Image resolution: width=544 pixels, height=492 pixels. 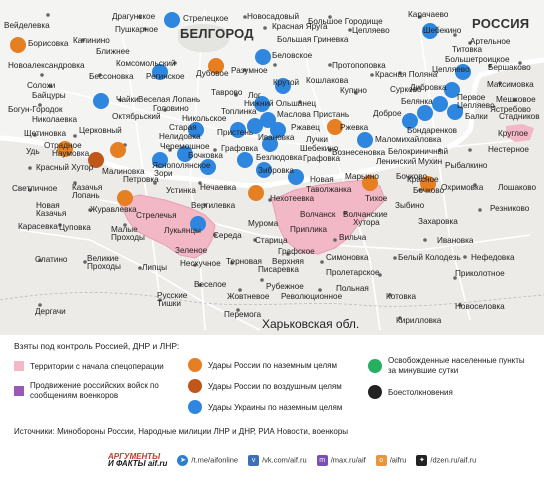 What do you see at coordinates (510, 109) in the screenshot?
I see `place-label: Ястребово` at bounding box center [510, 109].